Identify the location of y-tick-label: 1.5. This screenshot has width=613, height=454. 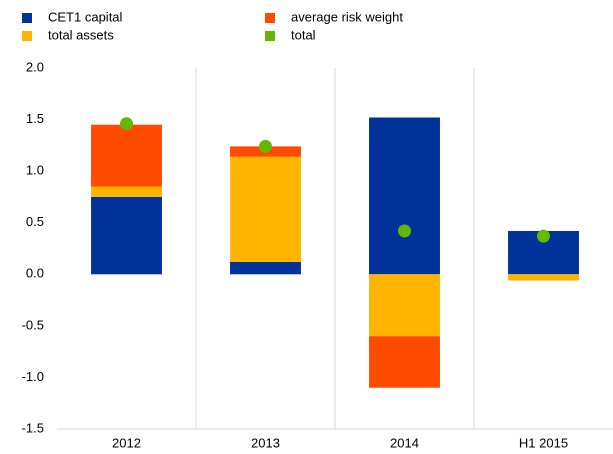
(35, 118).